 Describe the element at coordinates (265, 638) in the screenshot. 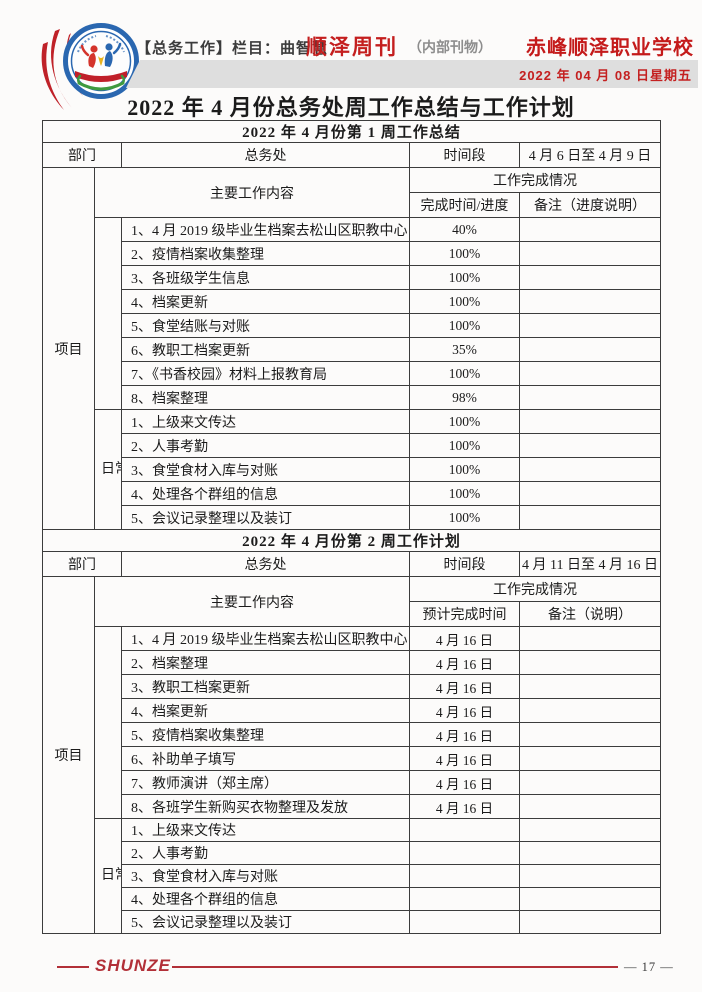

I see `task-cell: 1、4 月 2019 级毕业生档案去松山区职教中心` at that location.